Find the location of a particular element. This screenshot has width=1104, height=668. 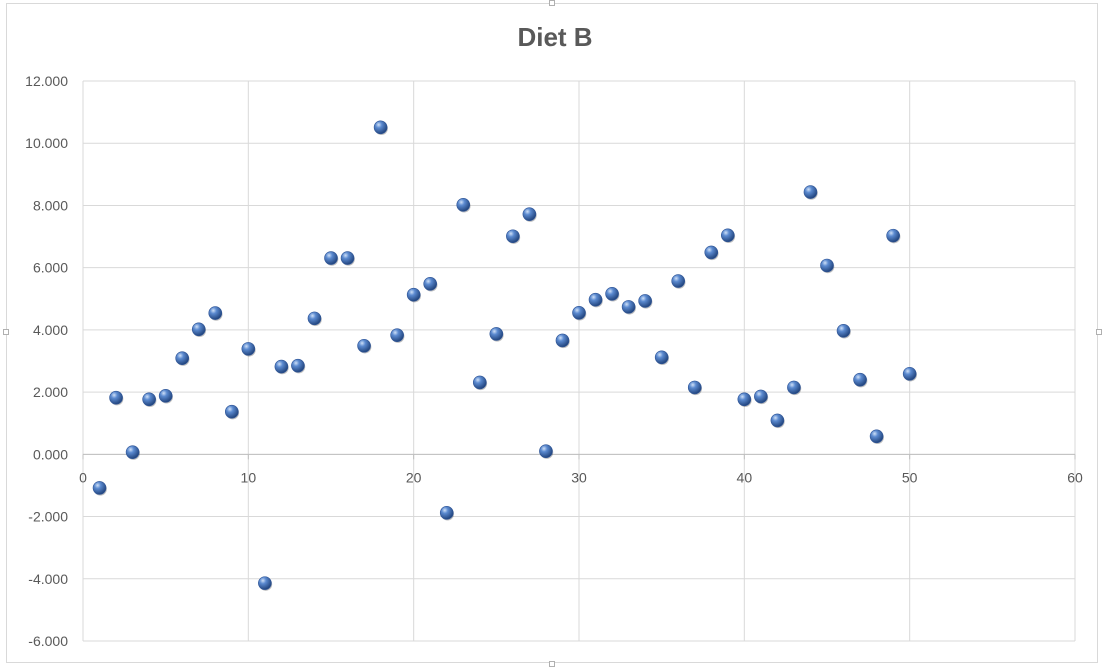

x-tick-label: 60 is located at coordinates (1075, 477).